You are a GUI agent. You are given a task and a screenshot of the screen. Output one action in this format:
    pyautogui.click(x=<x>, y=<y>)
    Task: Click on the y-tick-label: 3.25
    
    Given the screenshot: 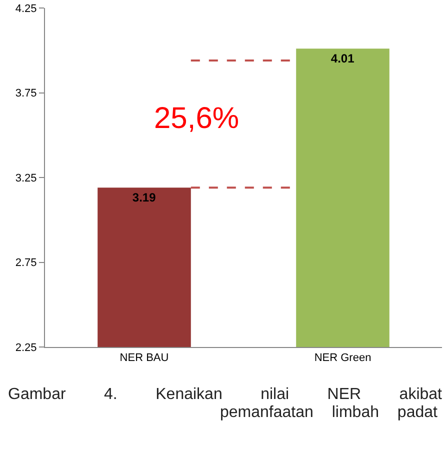 What is the action you would take?
    pyautogui.click(x=26, y=178)
    